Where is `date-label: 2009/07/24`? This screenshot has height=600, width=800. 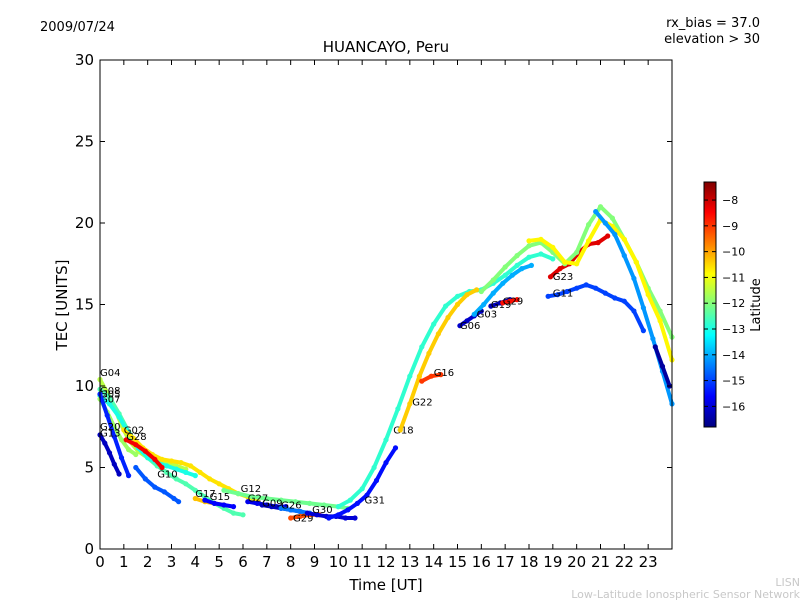 date-label: 2009/07/24 is located at coordinates (77, 27).